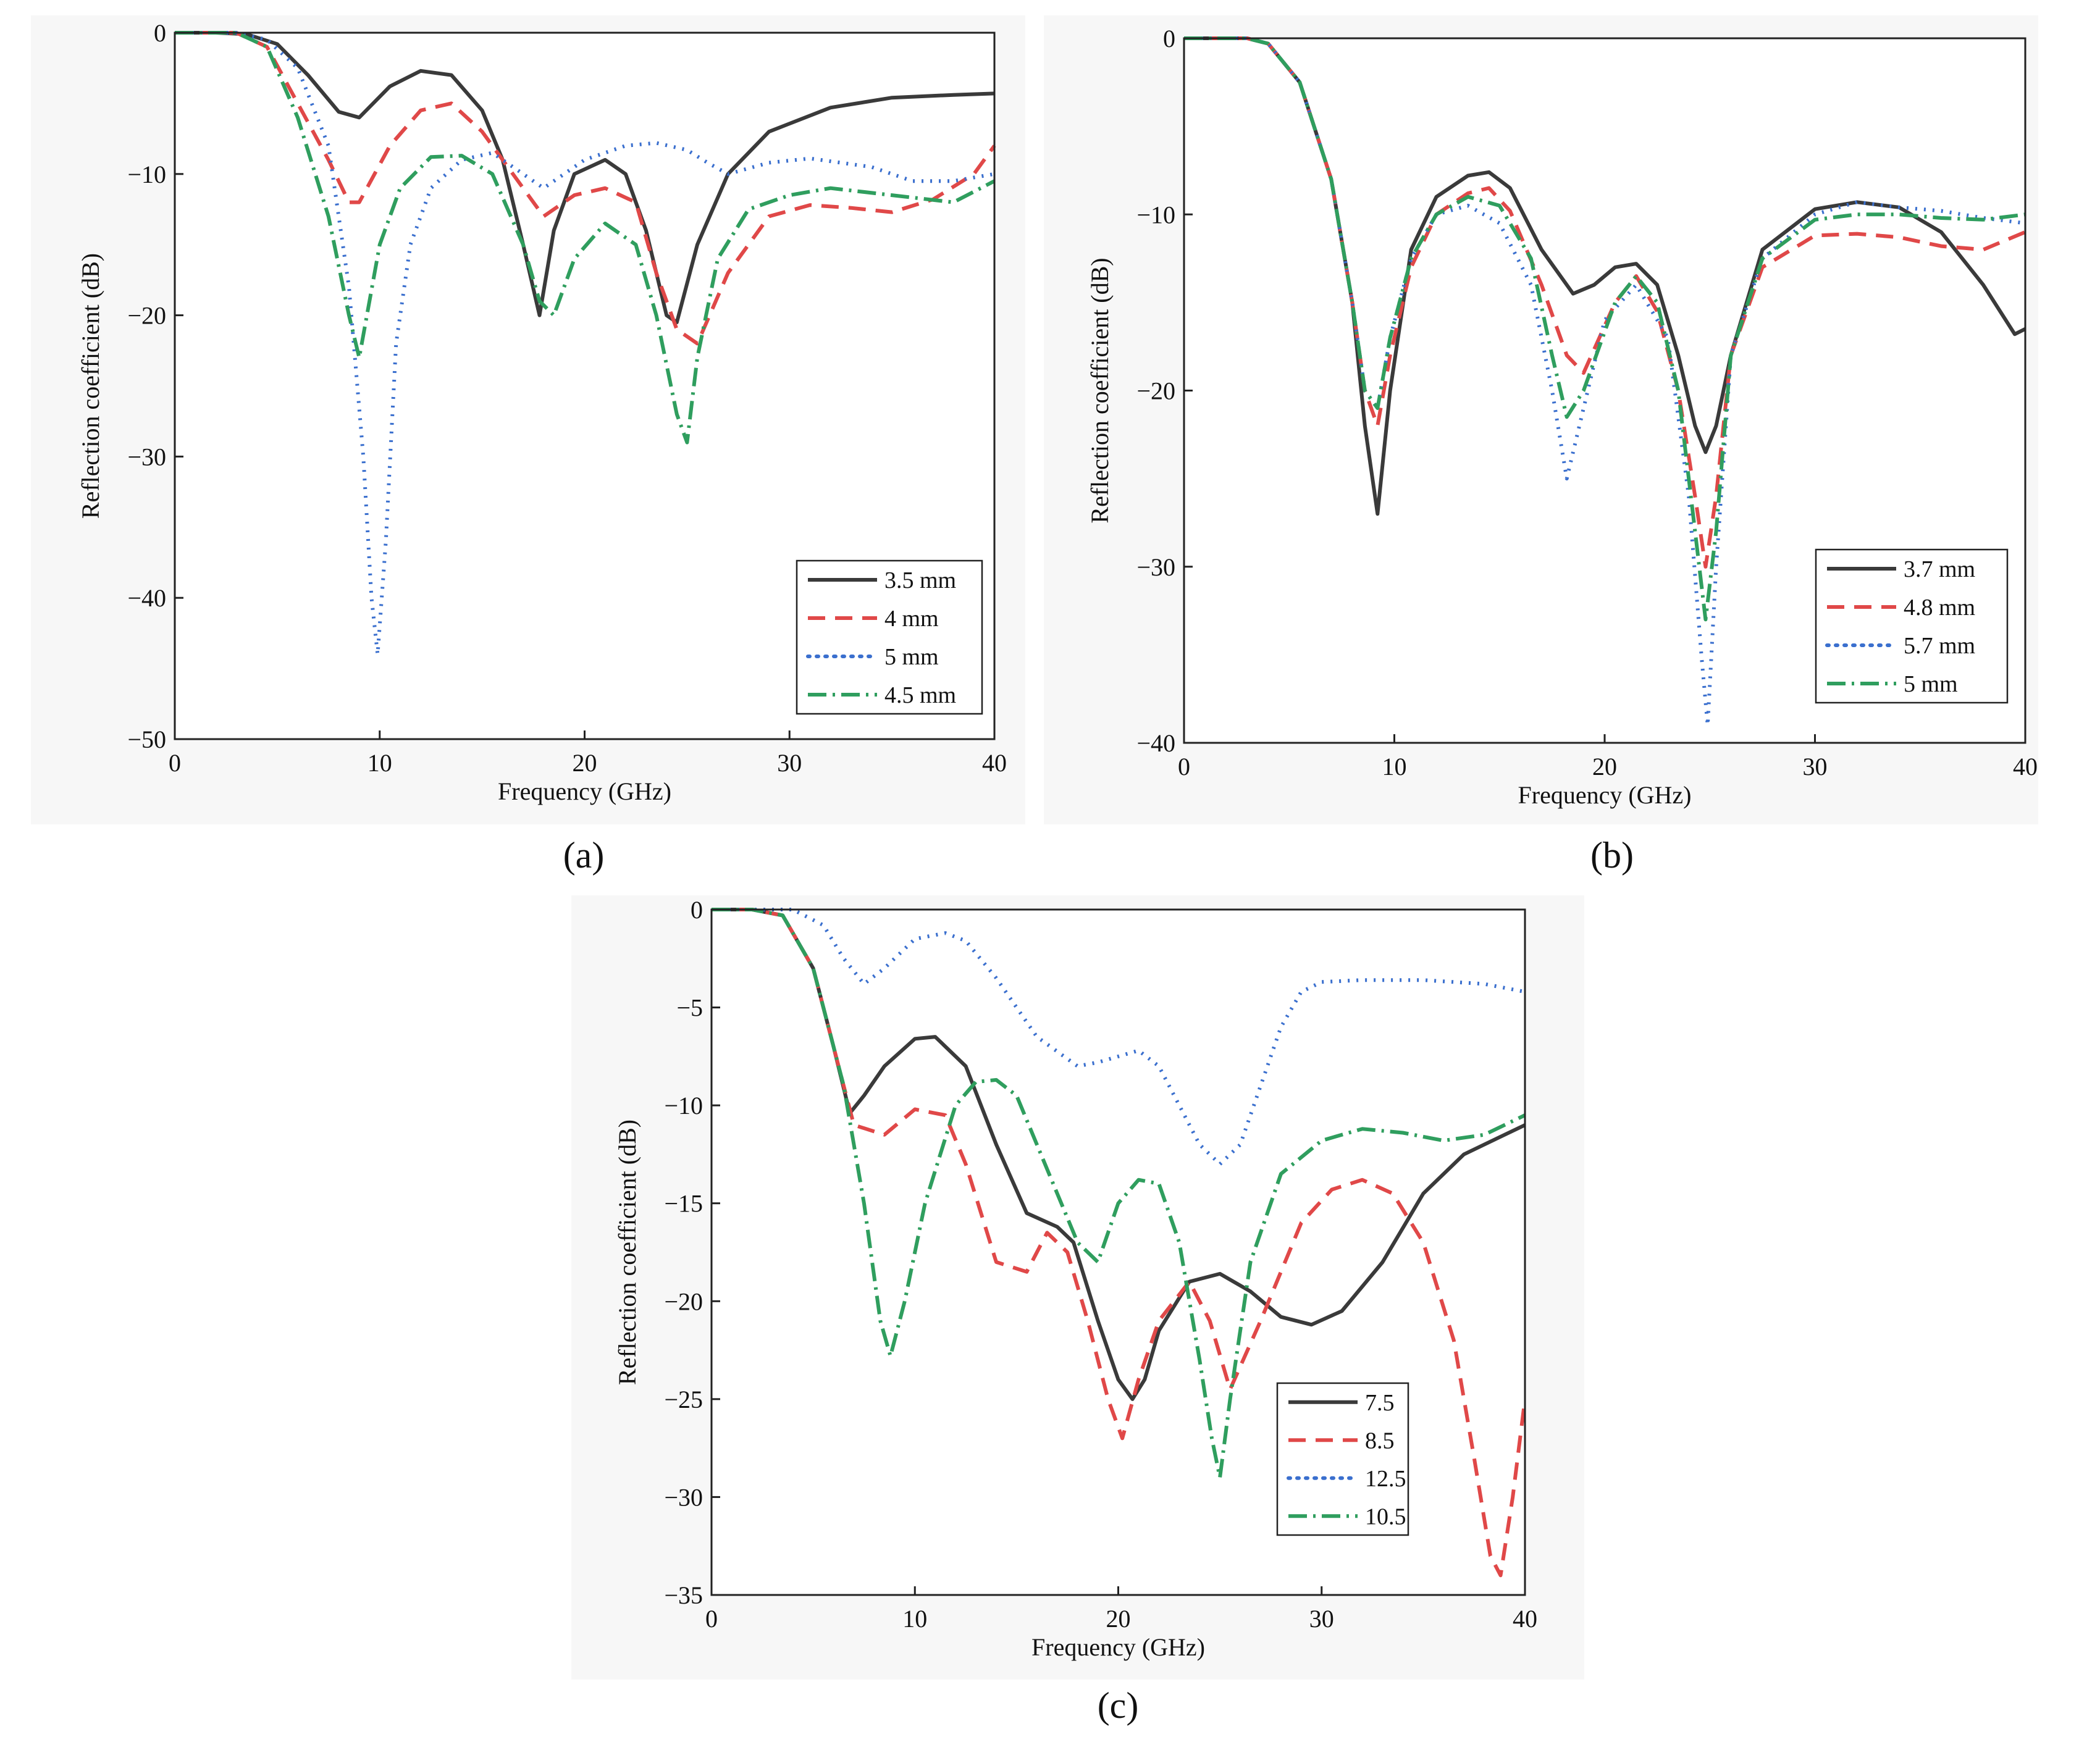 The image size is (2100, 1745). I want to click on legend-label-c-3: 10.5, so click(1385, 1516).